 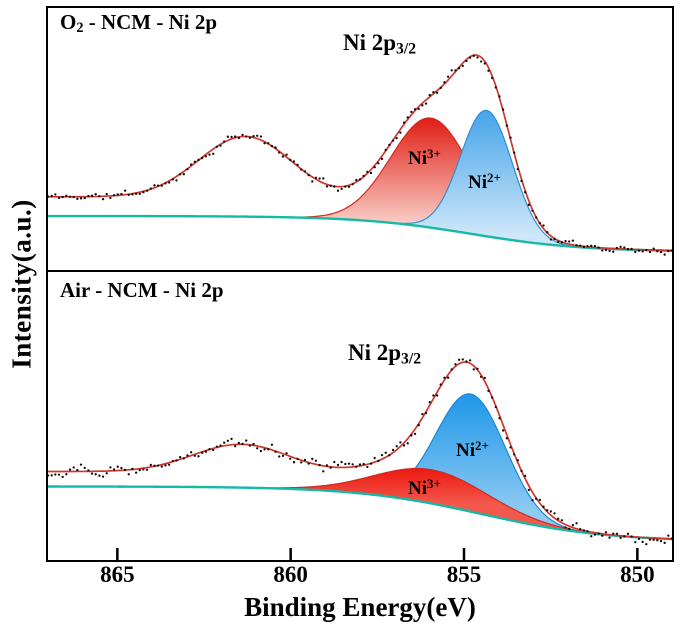 What do you see at coordinates (360, 577) in the screenshot?
I see `x-axis-ticks: 865 860 855 850` at bounding box center [360, 577].